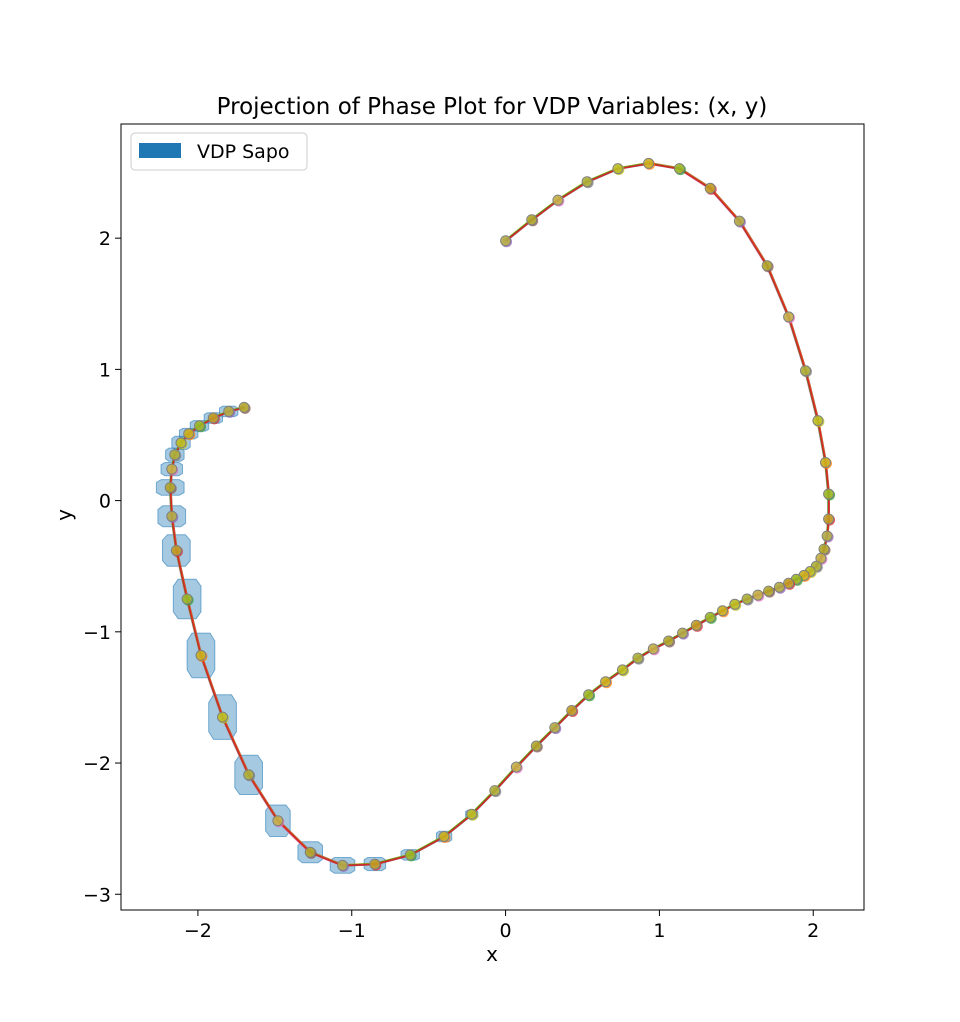 The image size is (960, 1022). Describe the element at coordinates (813, 931) in the screenshot. I see `x-tick-label: 2` at that location.